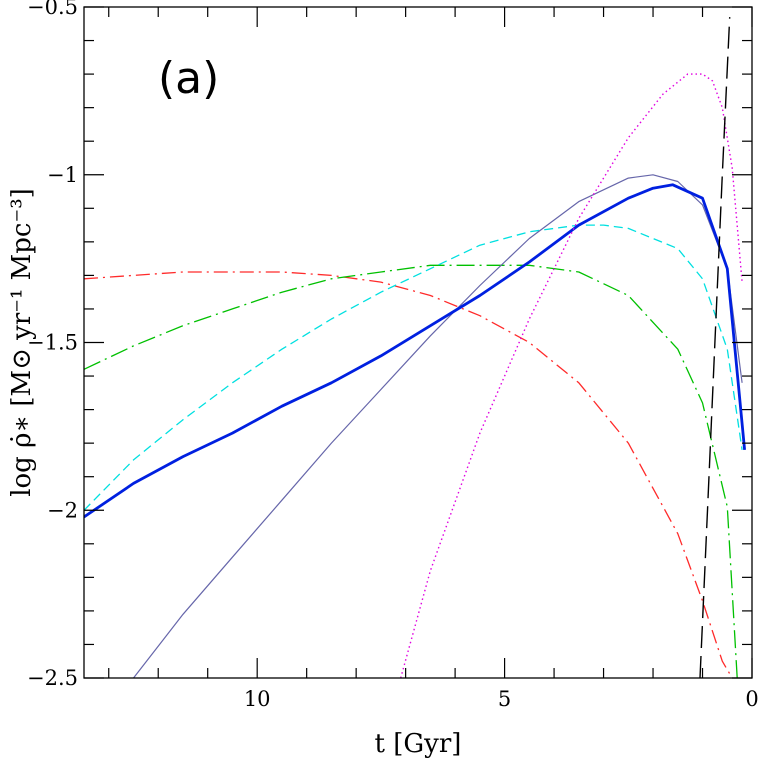 This screenshot has width=758, height=761. I want to click on y-tick-label-2: −1.5, so click(52, 343).